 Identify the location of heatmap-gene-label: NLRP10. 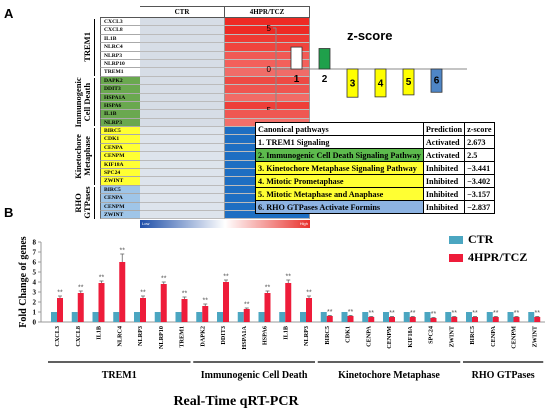
(120, 64).